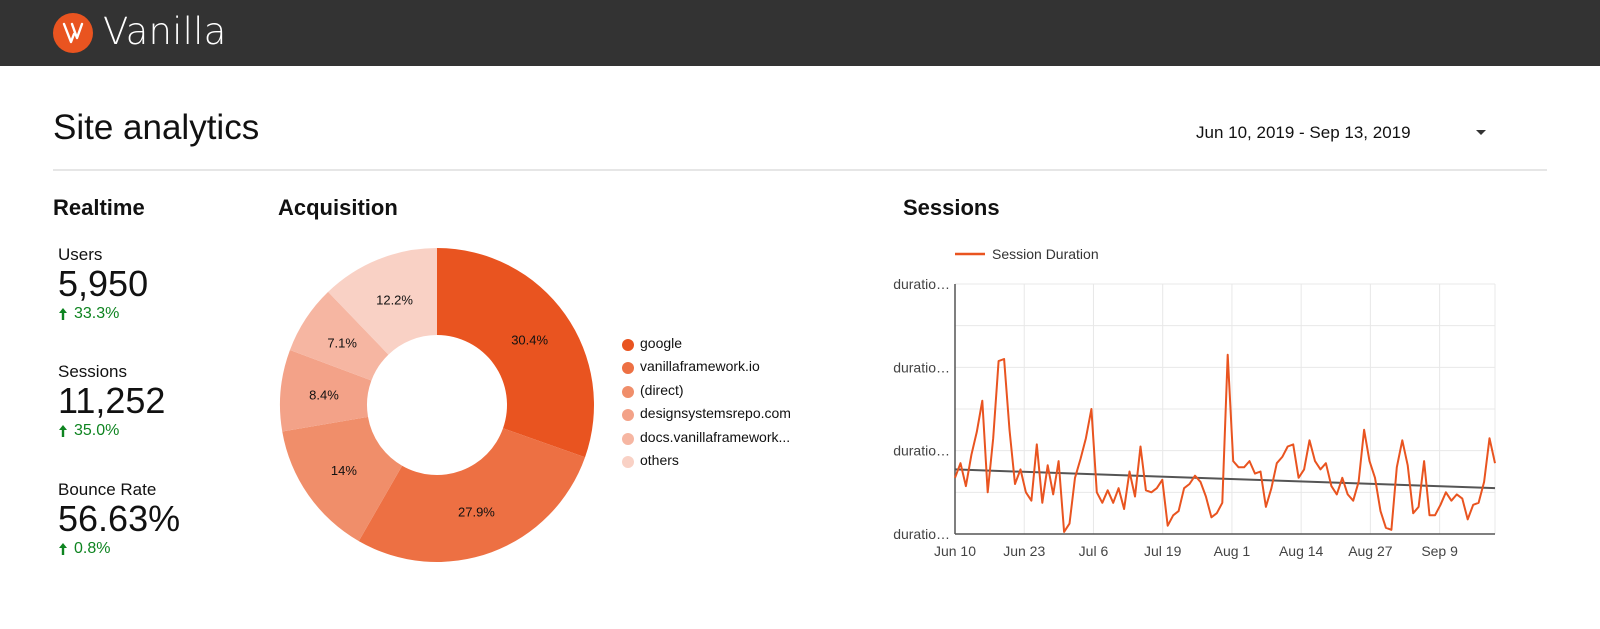 The width and height of the screenshot is (1600, 629). Describe the element at coordinates (800, 33) in the screenshot. I see `top-navbar: Vanilla` at that location.